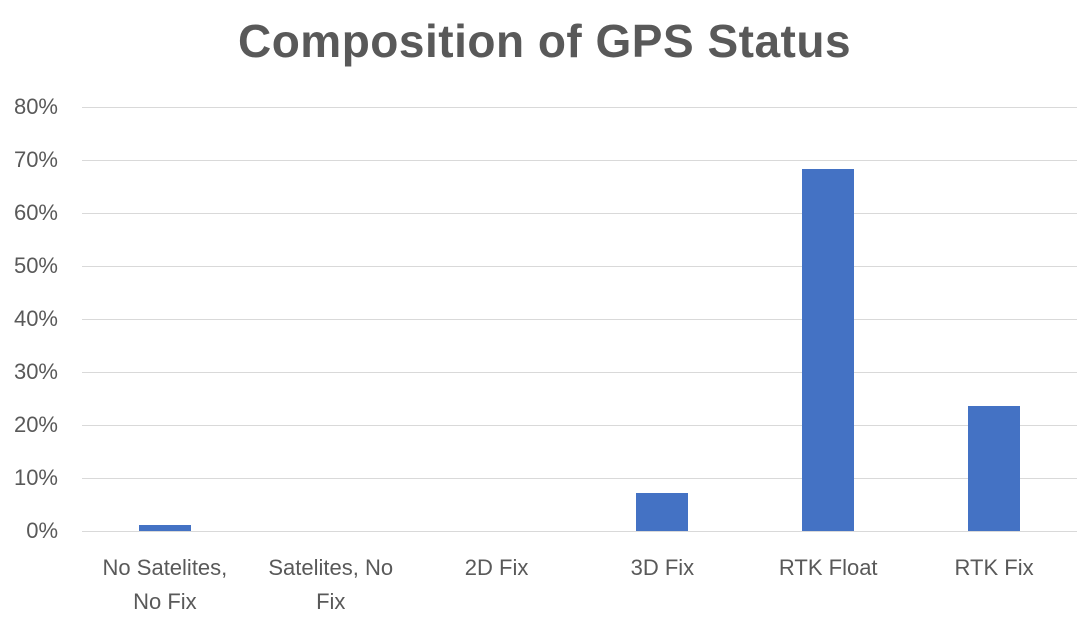 Image resolution: width=1089 pixels, height=624 pixels. Describe the element at coordinates (35, 159) in the screenshot. I see `y-tick-label: 70%` at that location.